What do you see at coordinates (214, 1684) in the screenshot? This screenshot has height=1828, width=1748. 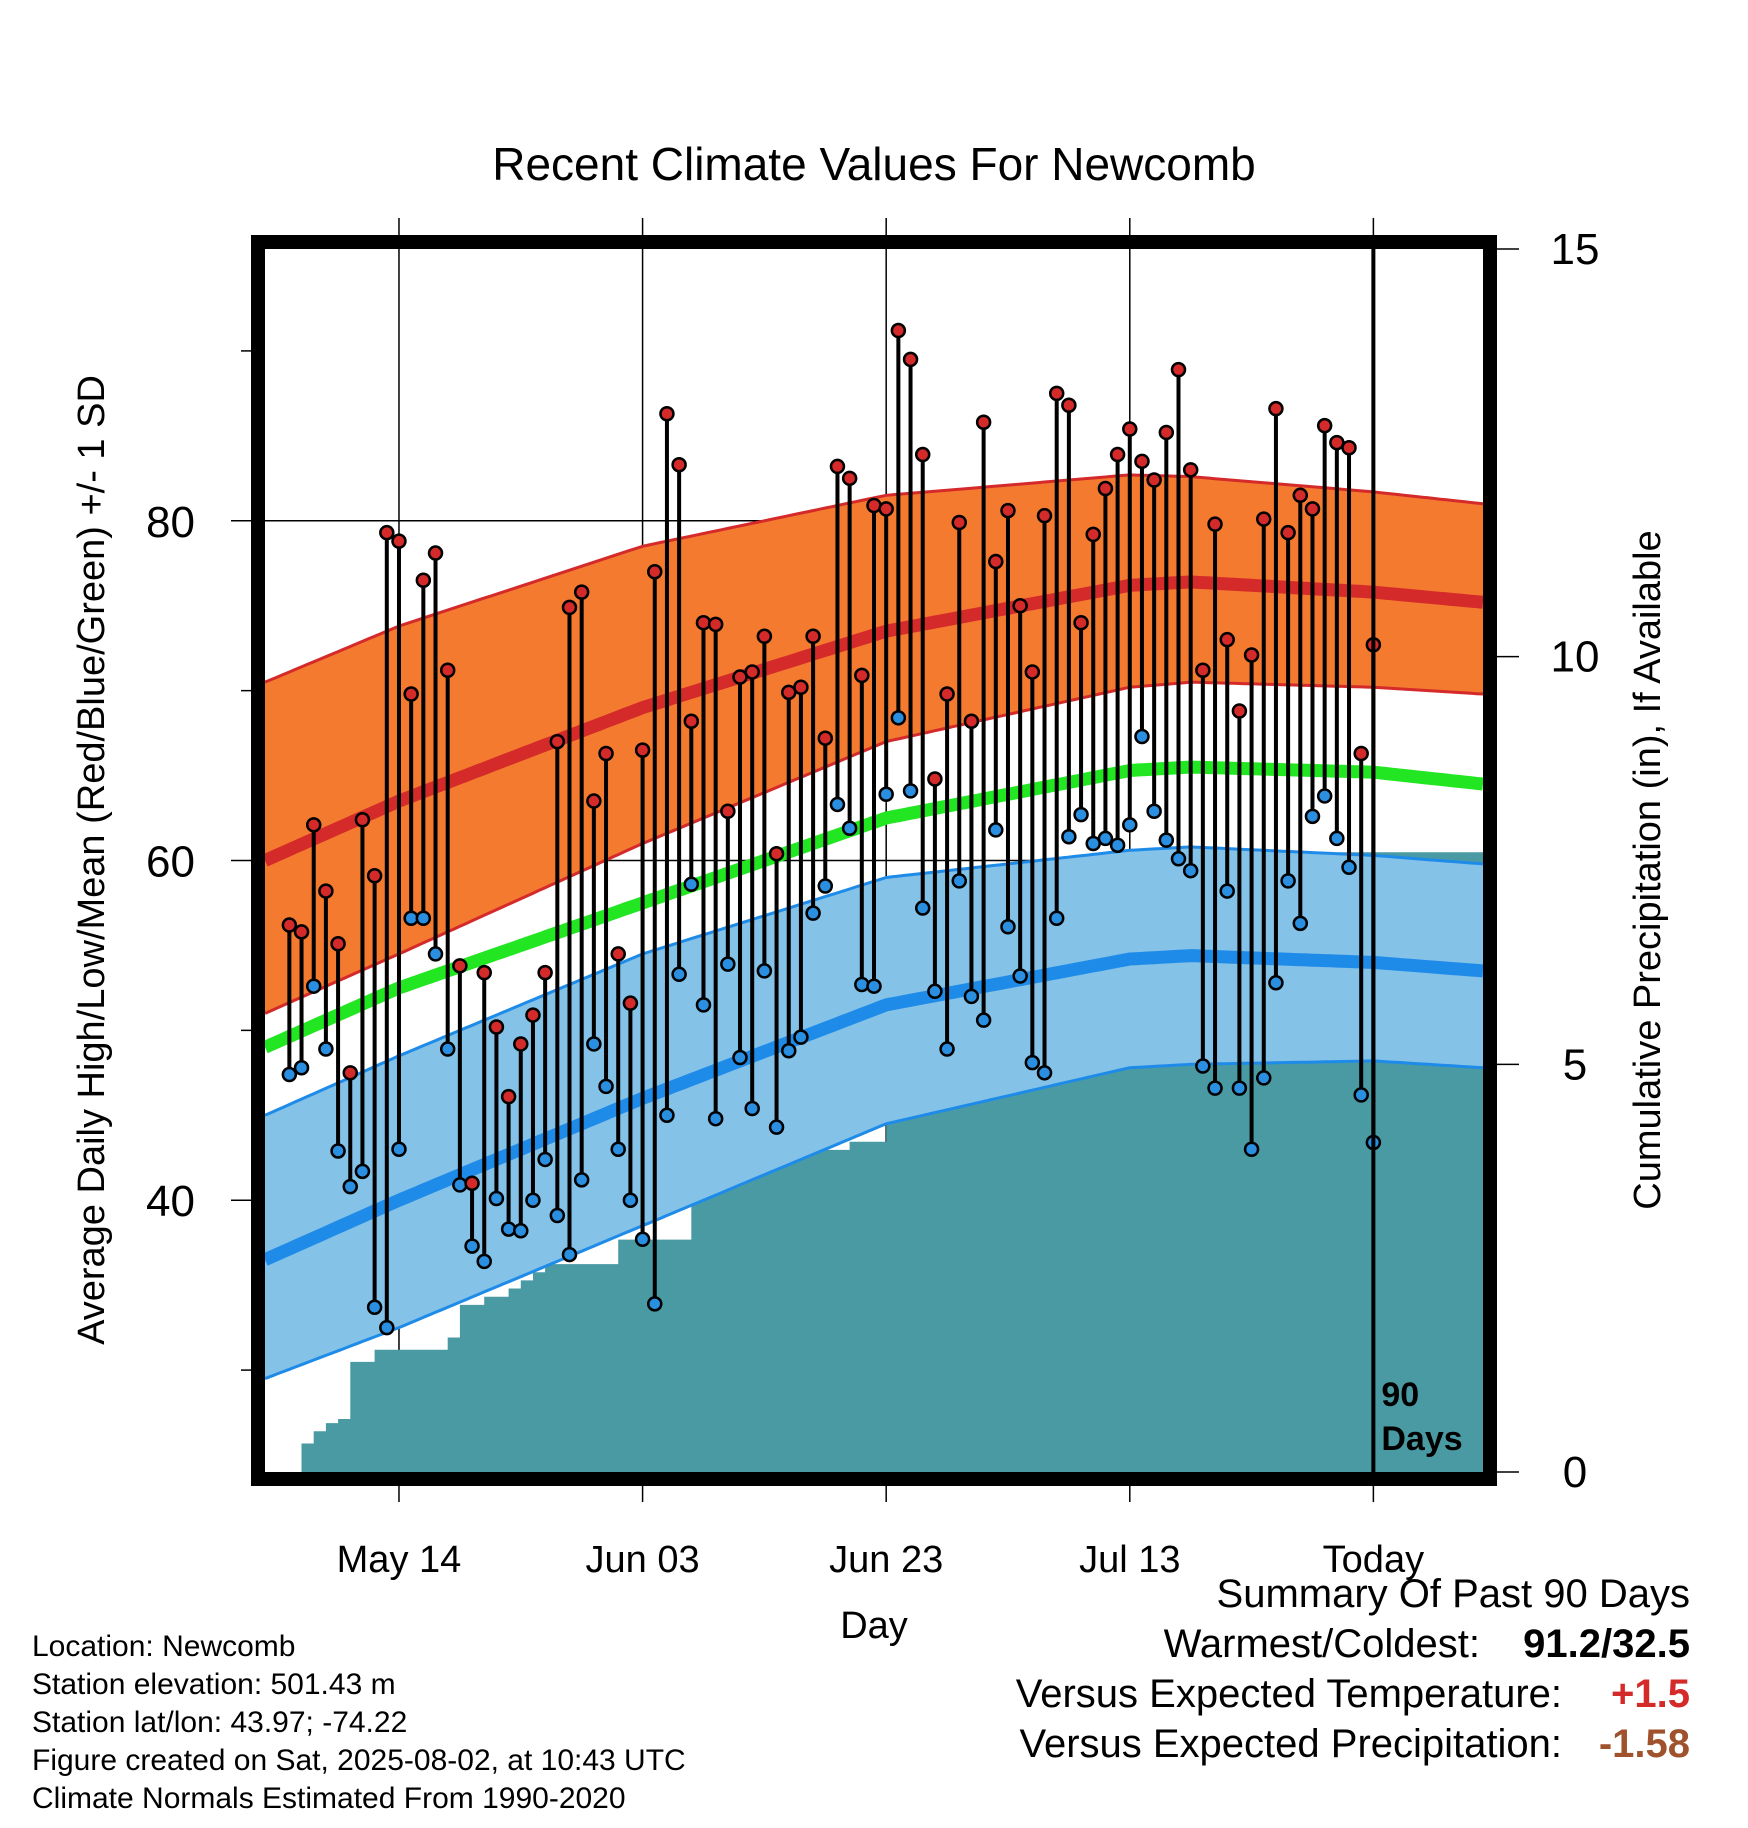 I see `elevation-text: Station elevation: 501.43 m` at bounding box center [214, 1684].